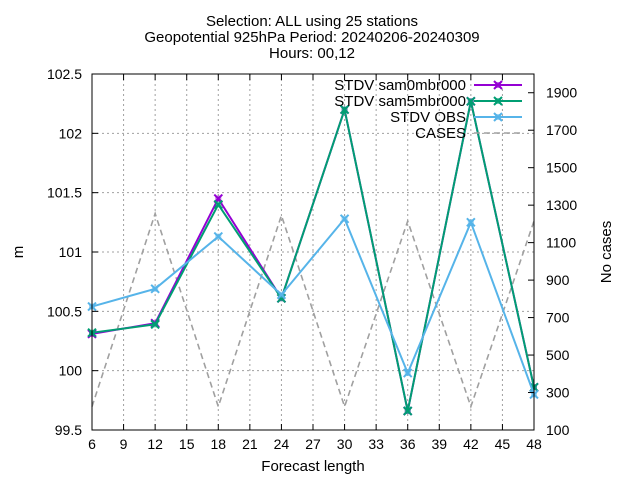 The height and width of the screenshot is (480, 640). What do you see at coordinates (312, 21) in the screenshot?
I see `title-line: Selection: ALL using 25 stations` at bounding box center [312, 21].